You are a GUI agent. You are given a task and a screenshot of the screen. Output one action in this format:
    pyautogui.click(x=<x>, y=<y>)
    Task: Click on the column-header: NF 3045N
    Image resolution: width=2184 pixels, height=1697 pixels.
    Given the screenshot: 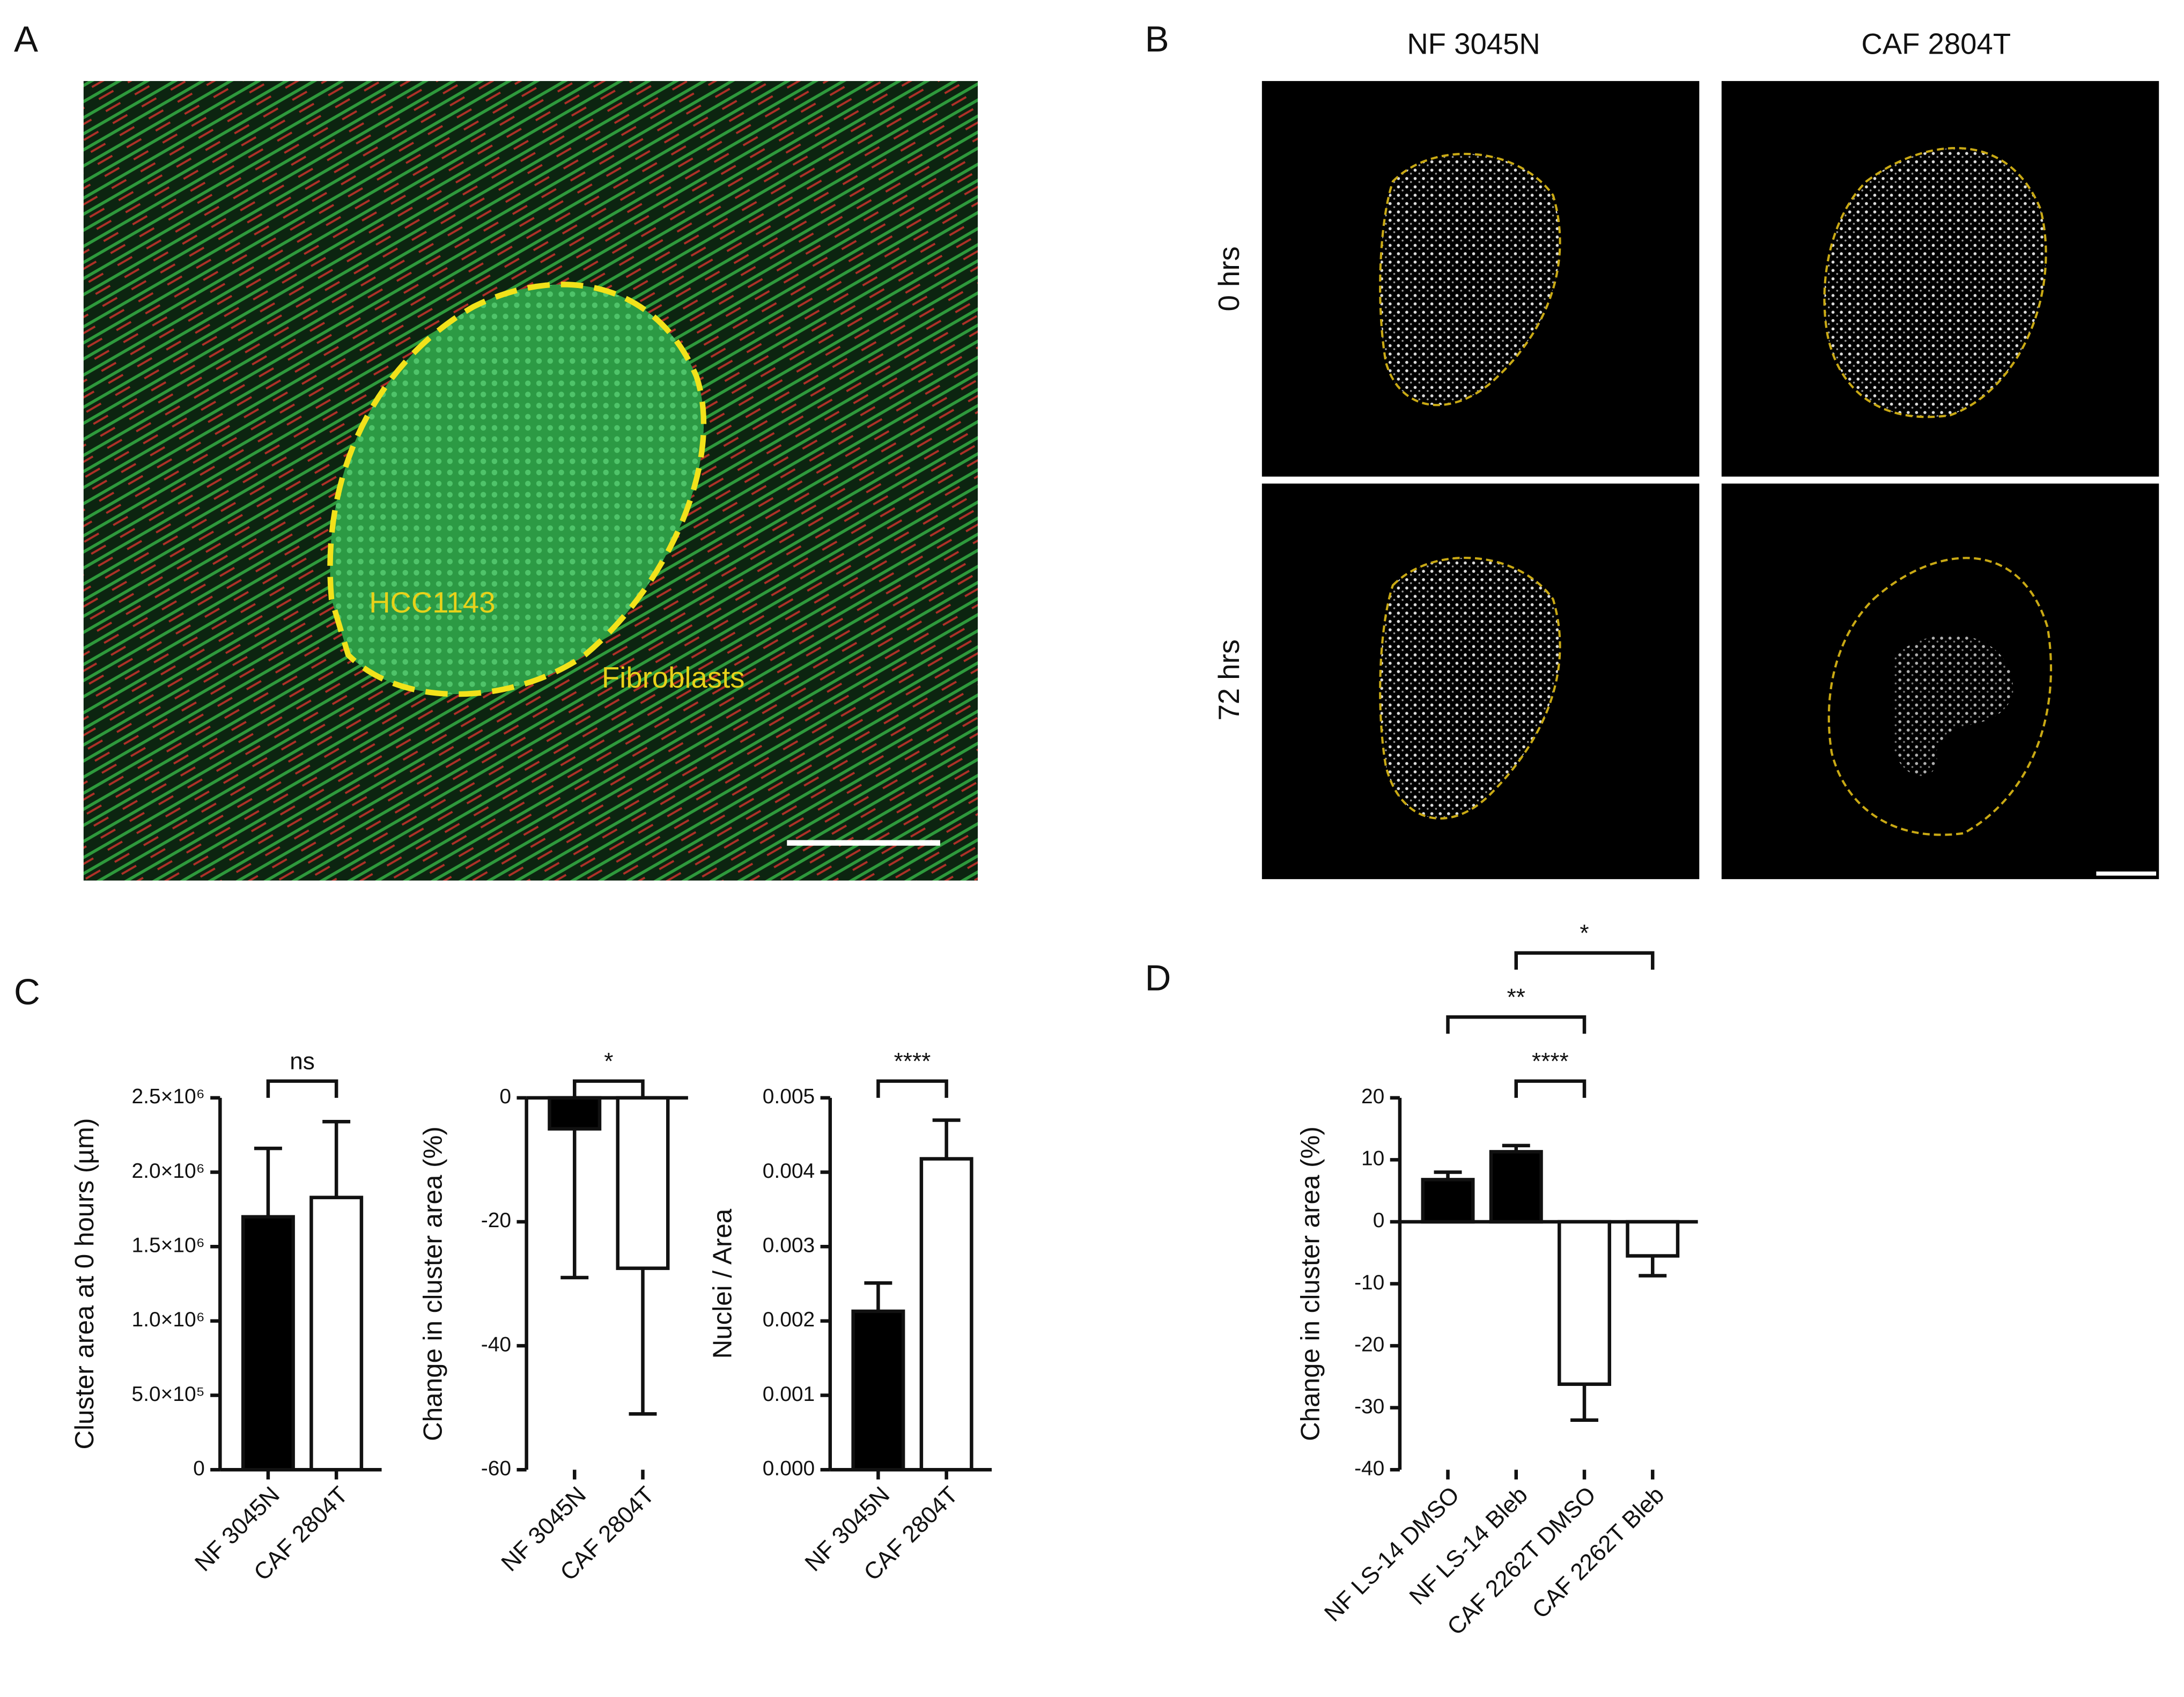 What is the action you would take?
    pyautogui.click(x=1474, y=44)
    